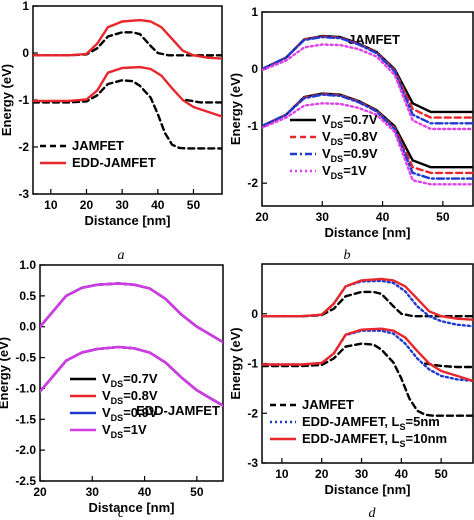 Image resolution: width=474 pixels, height=520 pixels. I want to click on series-line-v-ds-0-8v-ev, so click(367, 133).